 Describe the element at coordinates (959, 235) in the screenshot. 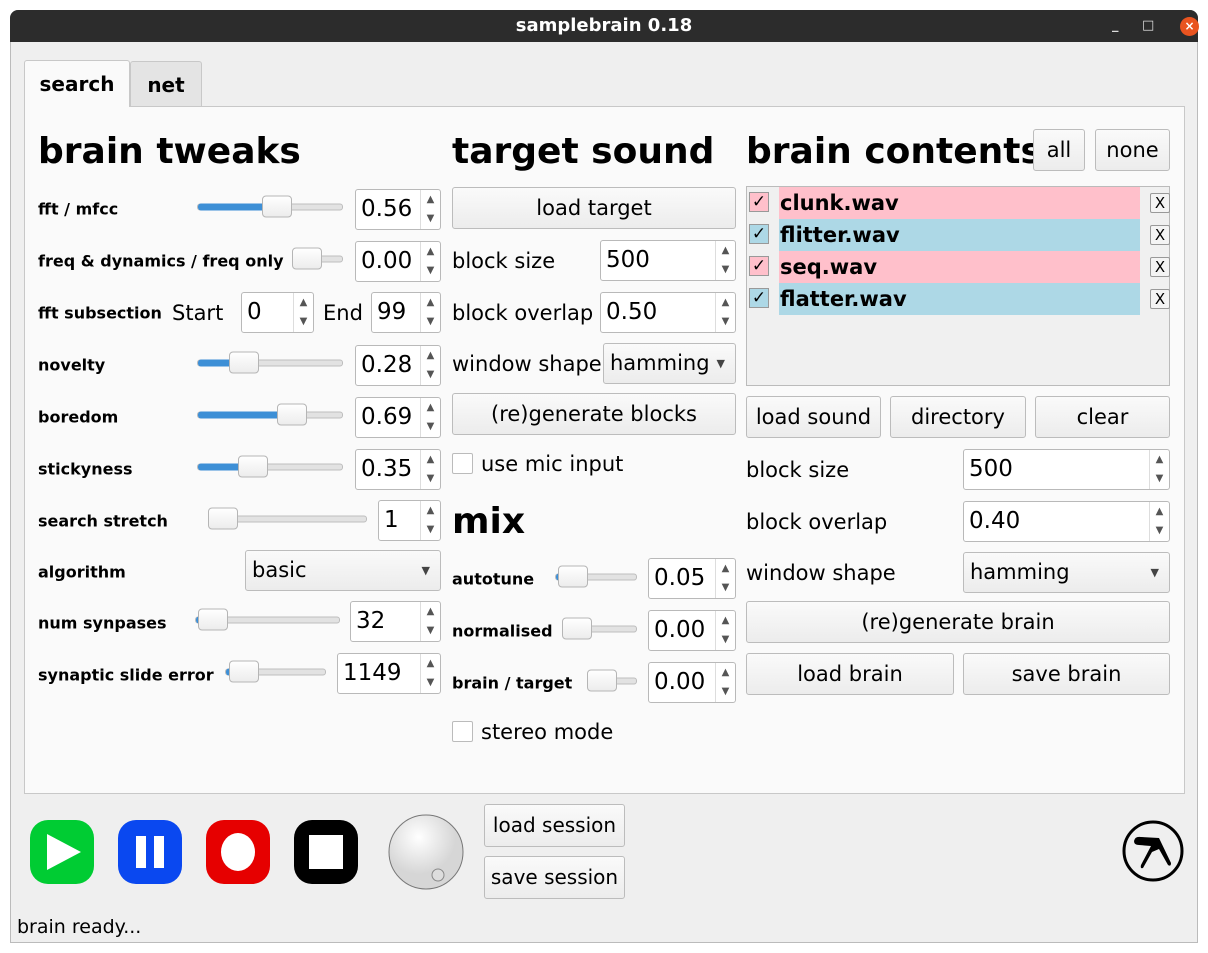

I see `list-item: ✓ flitter.wav X` at that location.